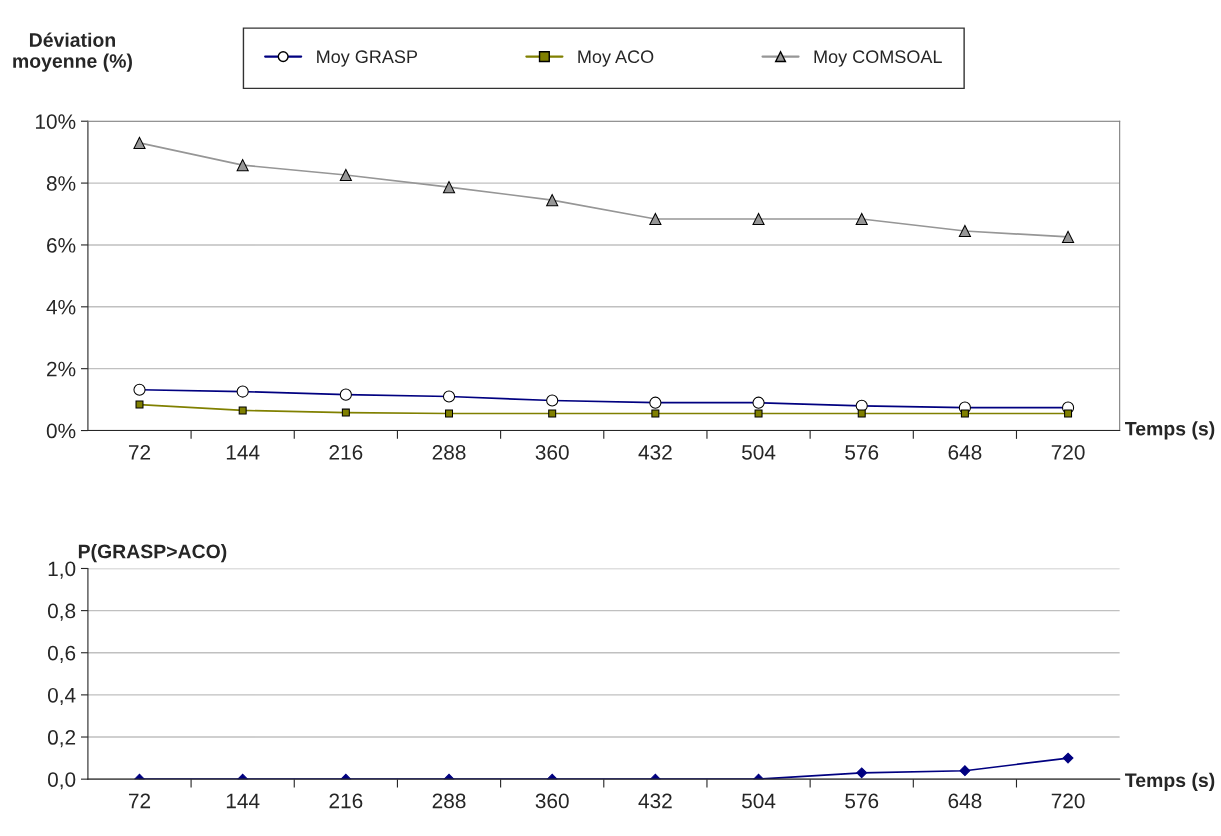 The image size is (1221, 836). What do you see at coordinates (61, 696) in the screenshot?
I see `y-tick-label: 0,4` at bounding box center [61, 696].